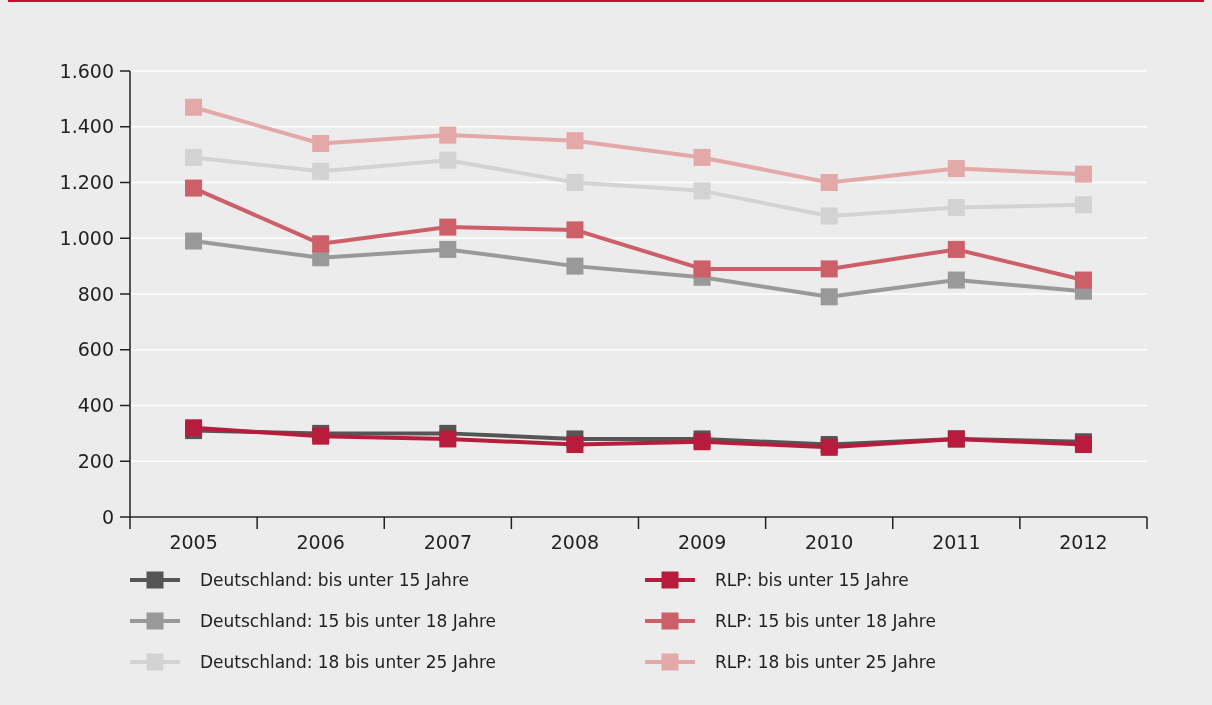  What do you see at coordinates (1083, 542) in the screenshot?
I see `x-tick-label: 2012` at bounding box center [1083, 542].